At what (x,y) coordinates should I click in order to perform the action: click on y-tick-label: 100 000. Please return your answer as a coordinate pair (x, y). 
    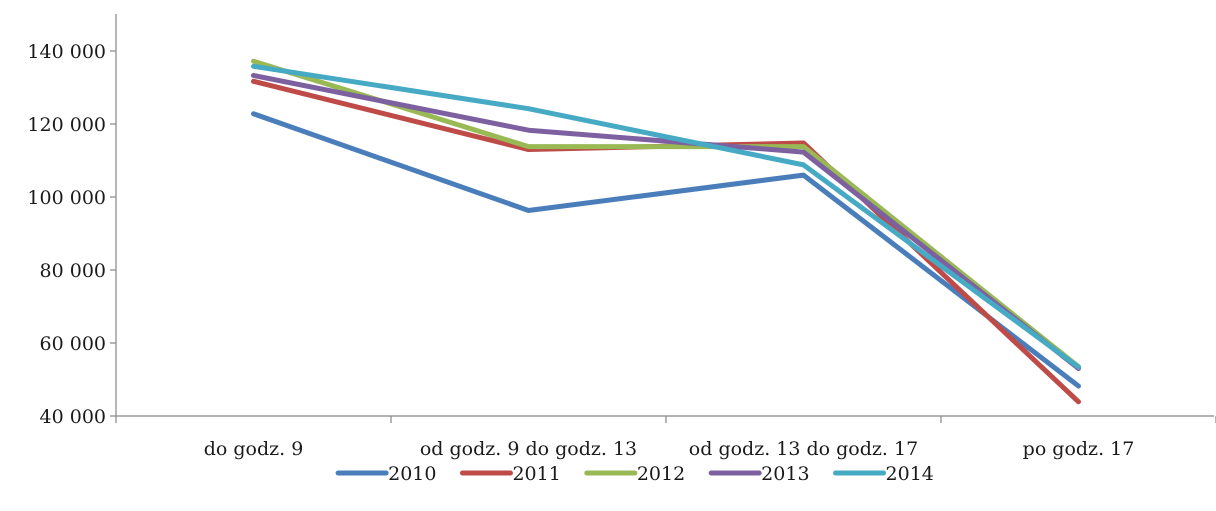
    Looking at the image, I should click on (66, 198).